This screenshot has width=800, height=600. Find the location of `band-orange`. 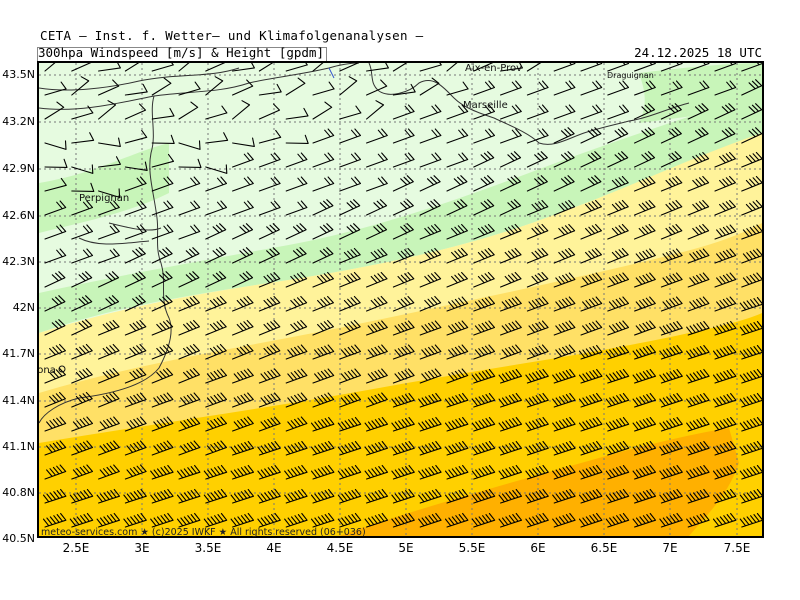

band-orange is located at coordinates (539, 482).